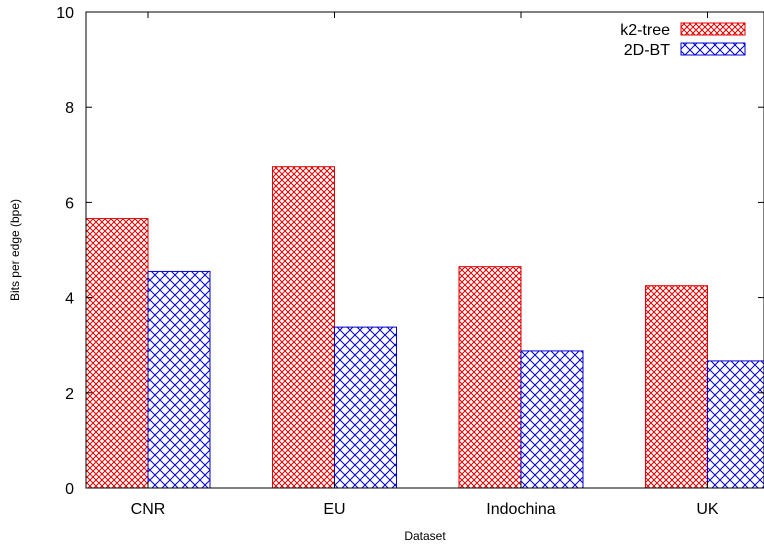 The image size is (764, 546). I want to click on x-tick-label: Indochina, so click(520, 509).